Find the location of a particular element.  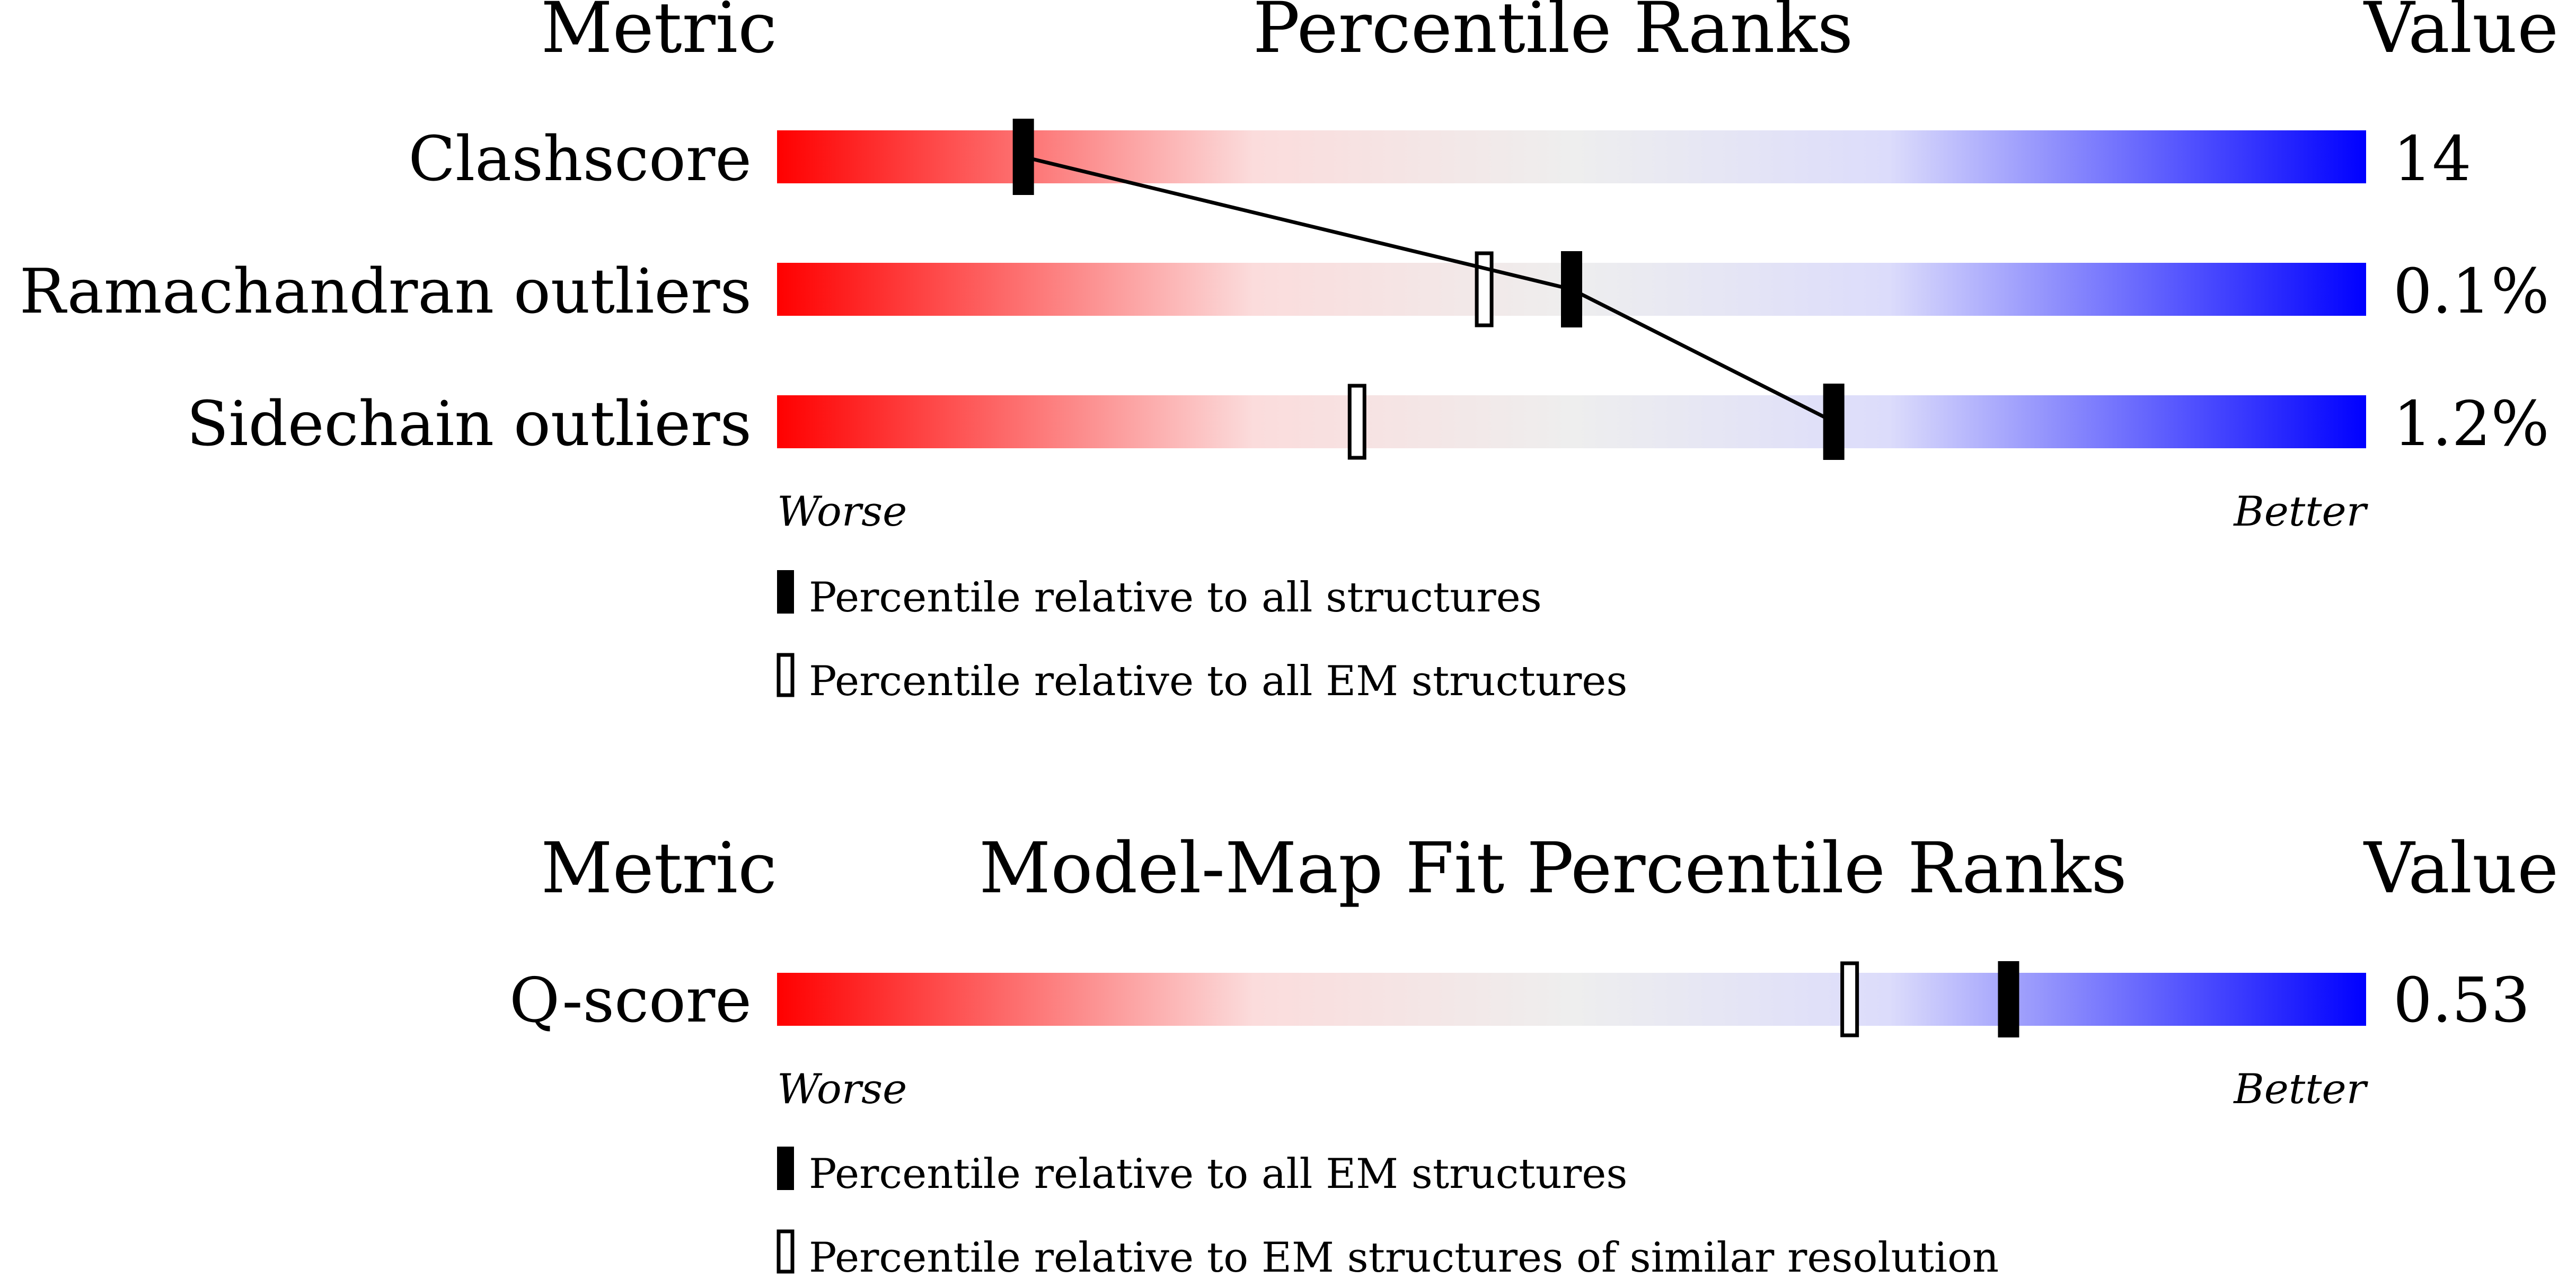

gradient-bar-sidechain is located at coordinates (1571, 421).